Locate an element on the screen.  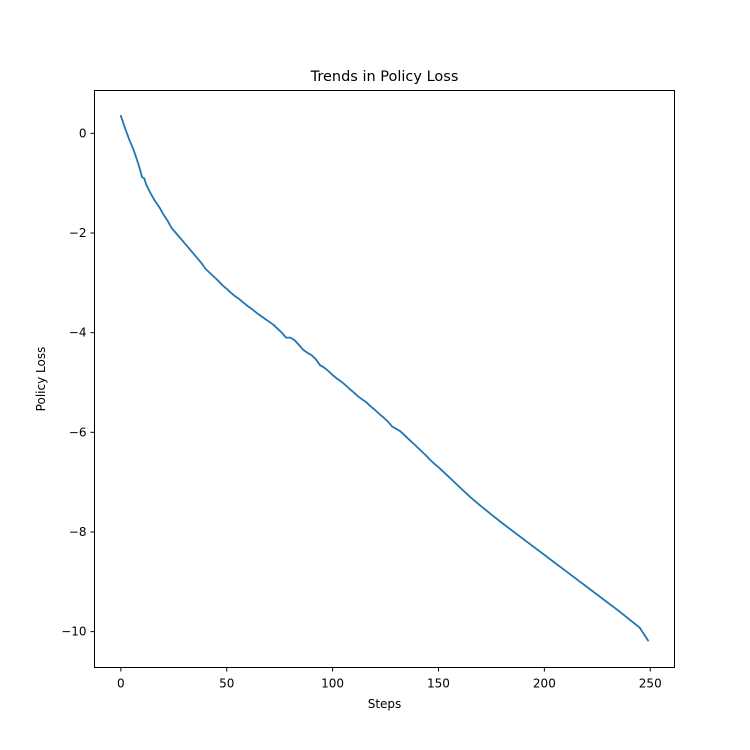
y-tick-label: −8 is located at coordinates (78, 532).